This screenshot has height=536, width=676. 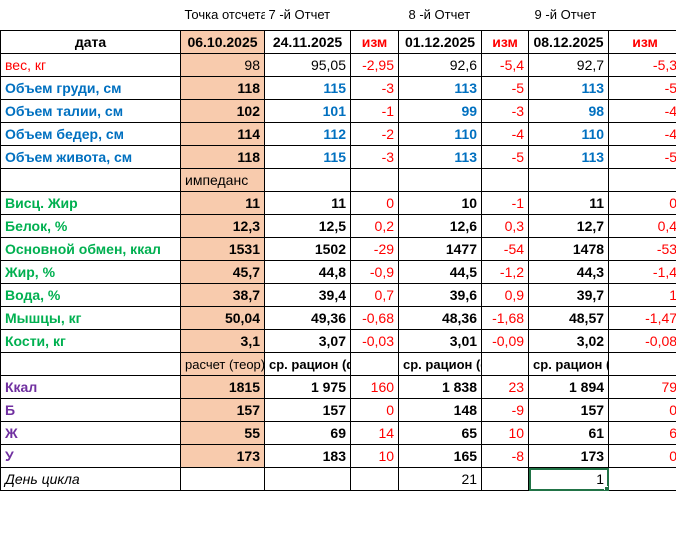 What do you see at coordinates (569, 111) in the screenshot?
I see `value-3: 98` at bounding box center [569, 111].